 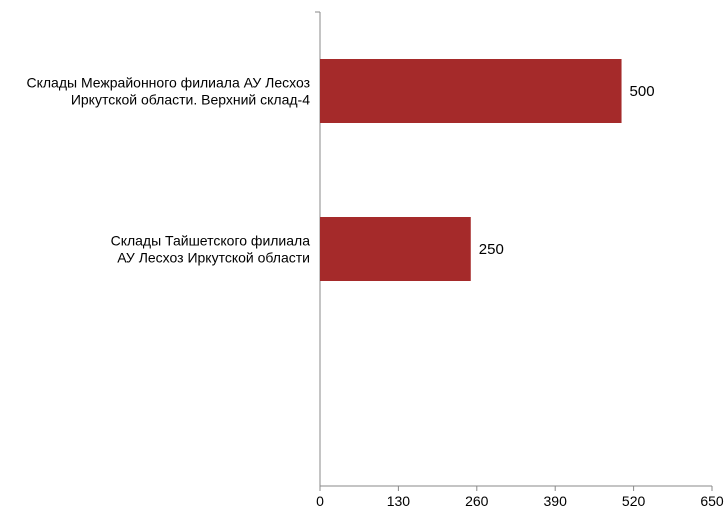 I want to click on x-tick-label: 130, so click(x=399, y=501).